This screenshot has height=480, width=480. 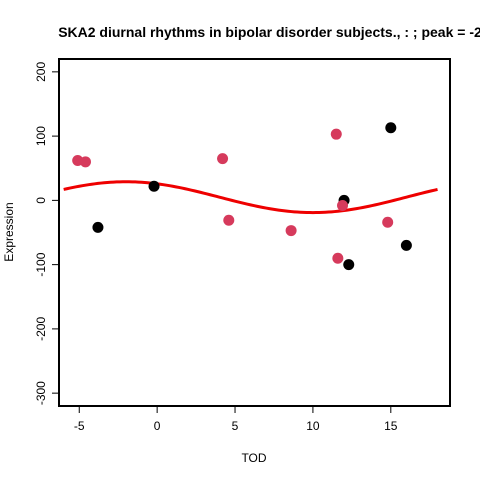 I want to click on x-tick-label: 0, so click(x=157, y=426).